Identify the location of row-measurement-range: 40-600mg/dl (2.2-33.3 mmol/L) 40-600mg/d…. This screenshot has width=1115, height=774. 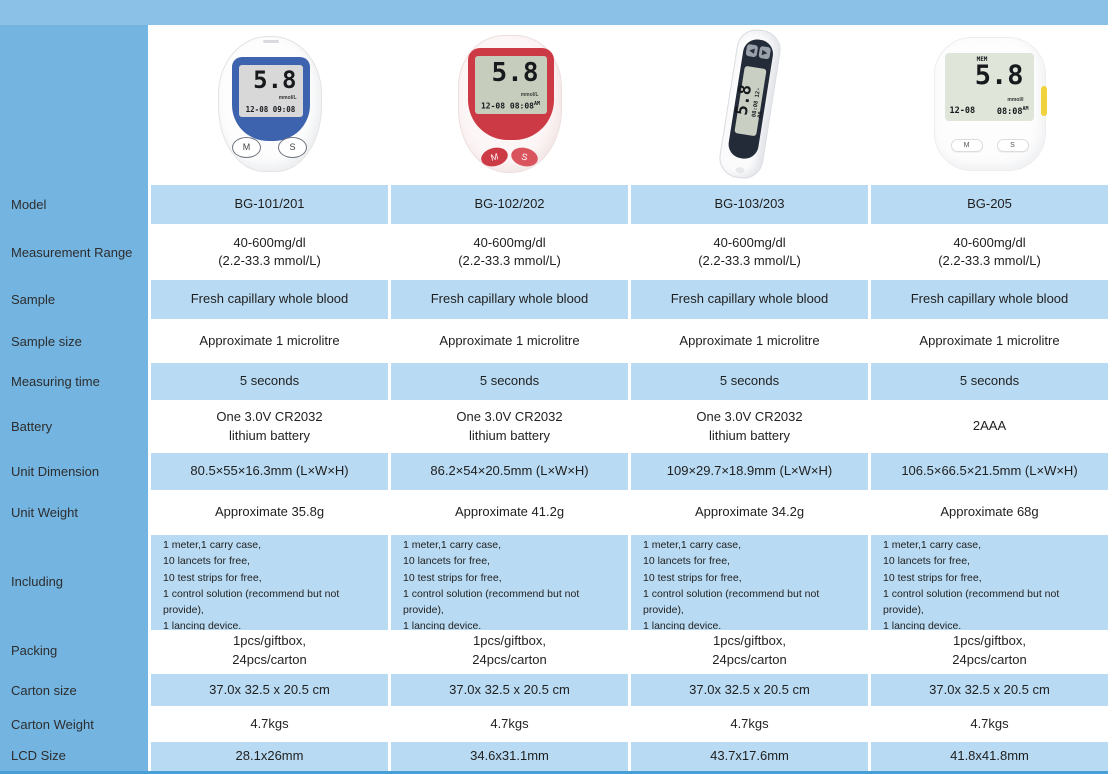
(629, 252).